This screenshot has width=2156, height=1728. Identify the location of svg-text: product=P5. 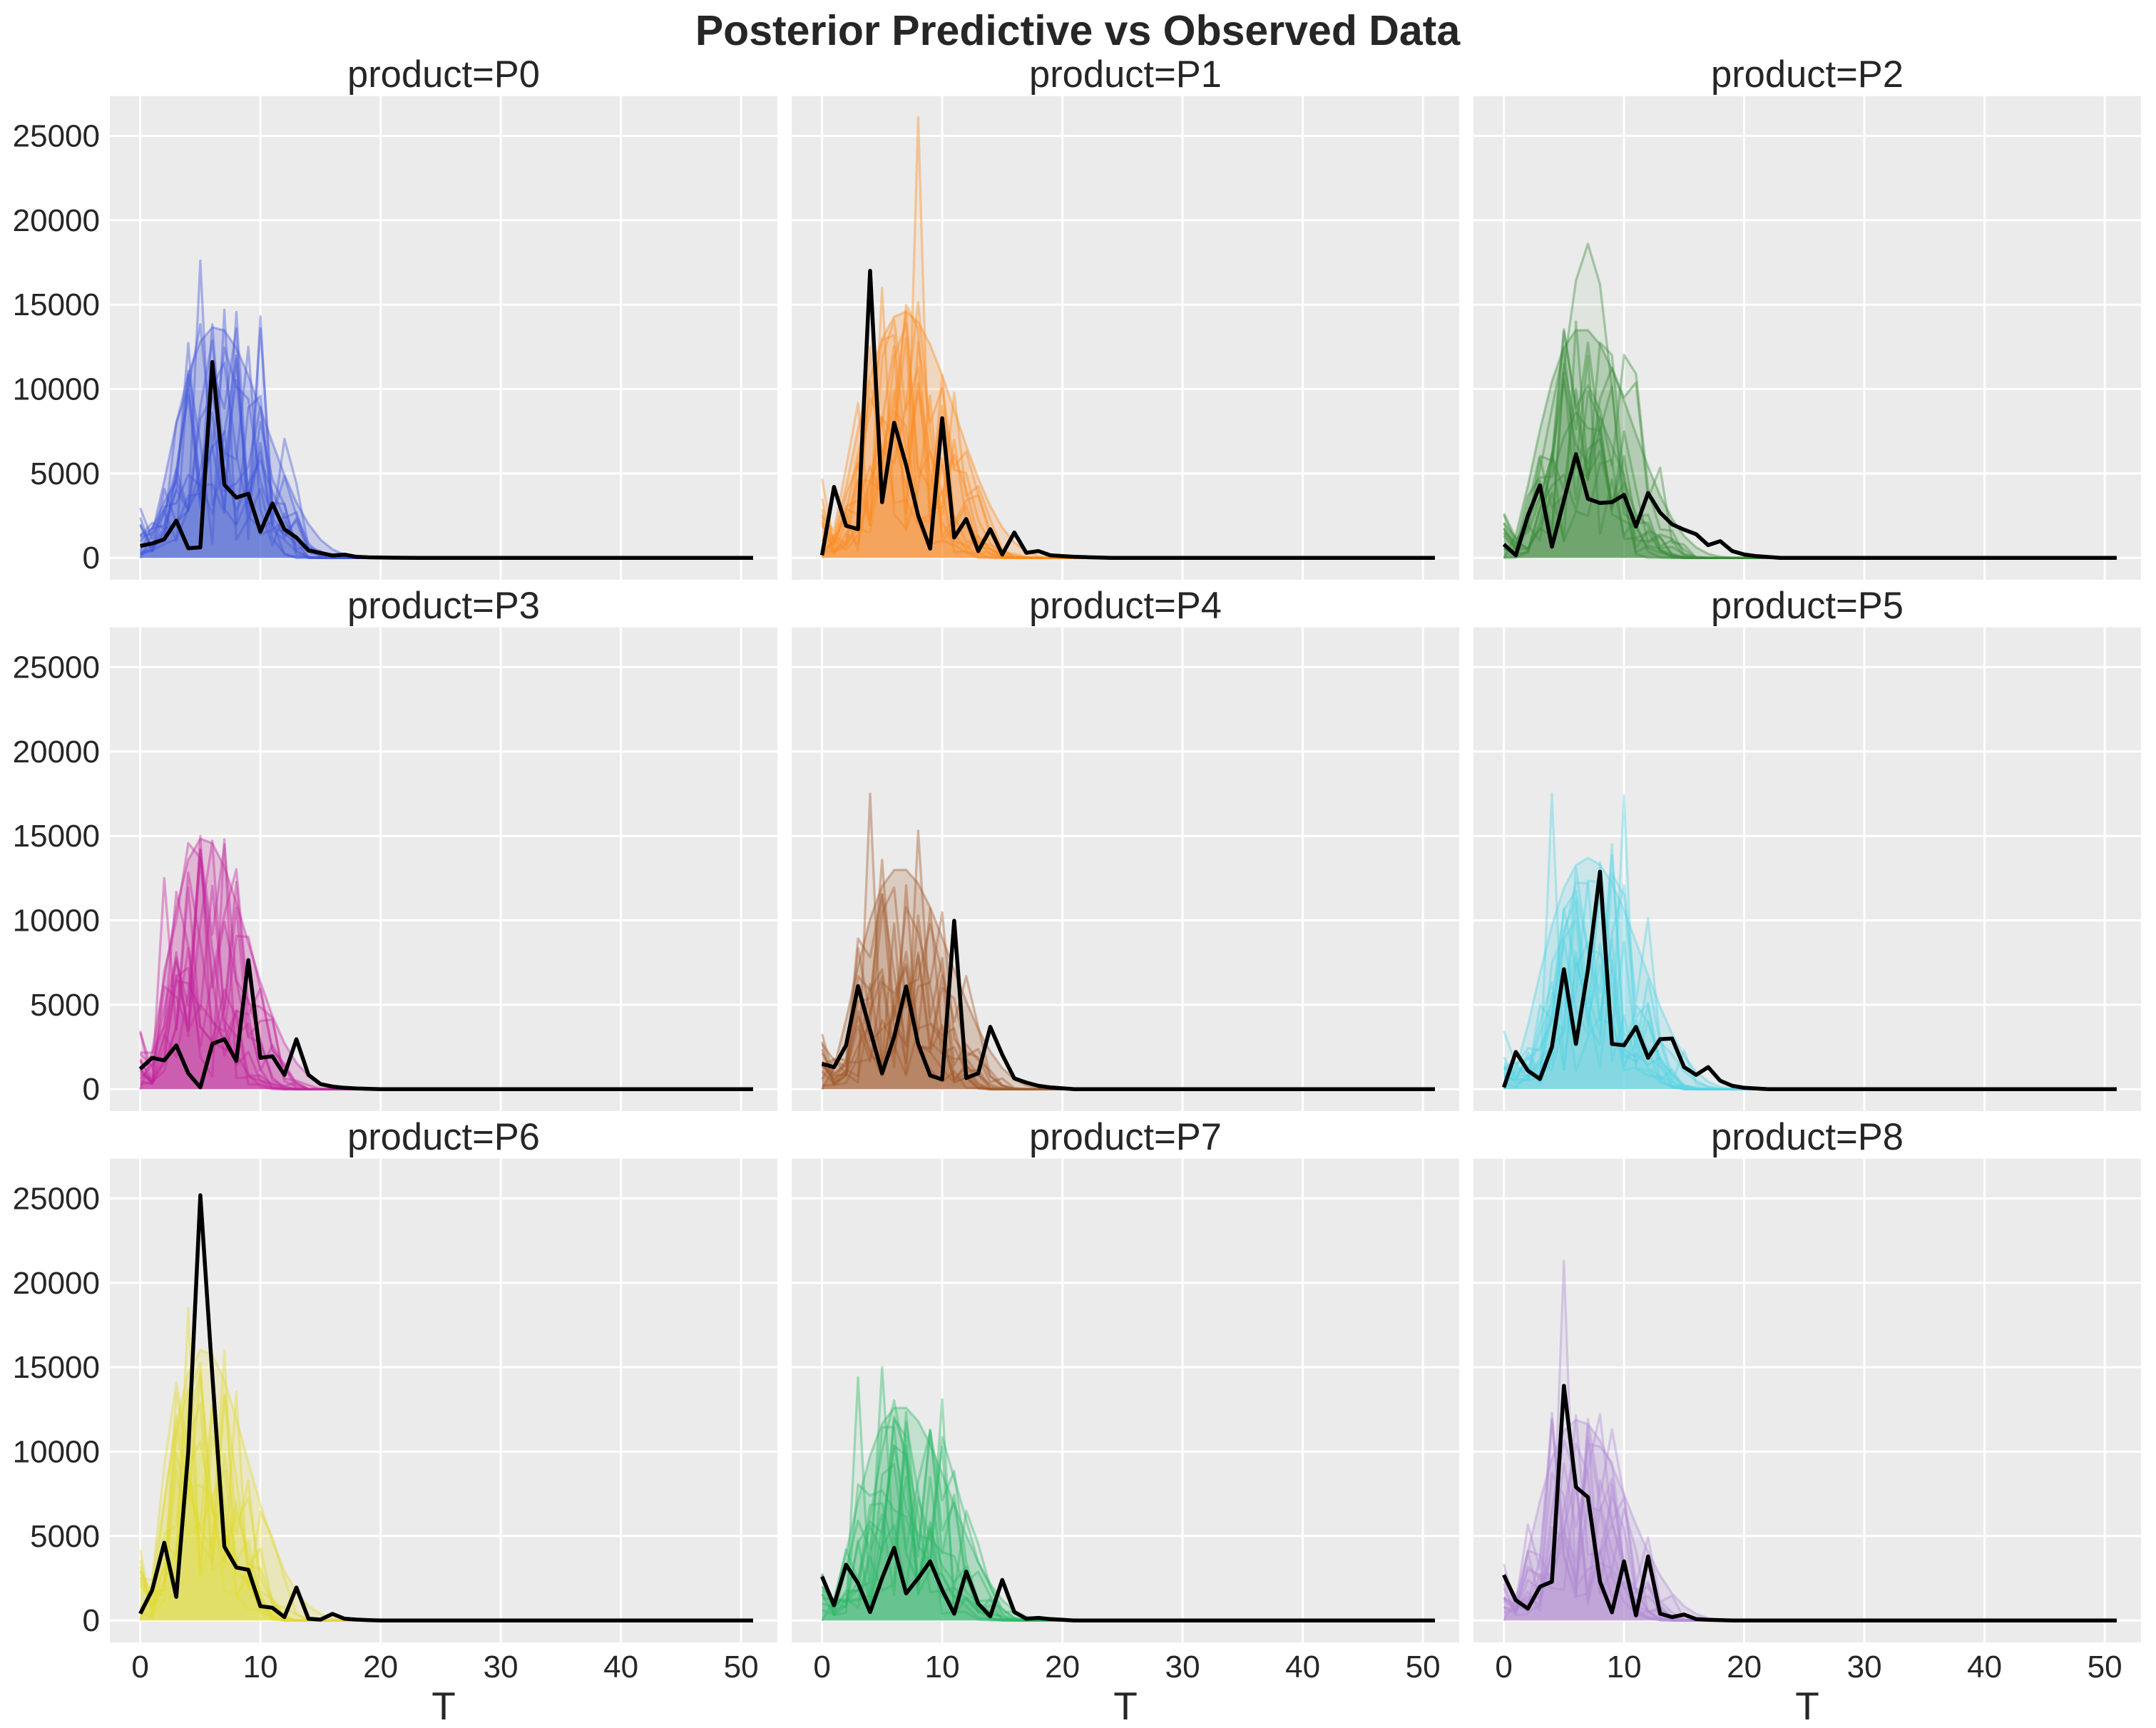
(1808, 606).